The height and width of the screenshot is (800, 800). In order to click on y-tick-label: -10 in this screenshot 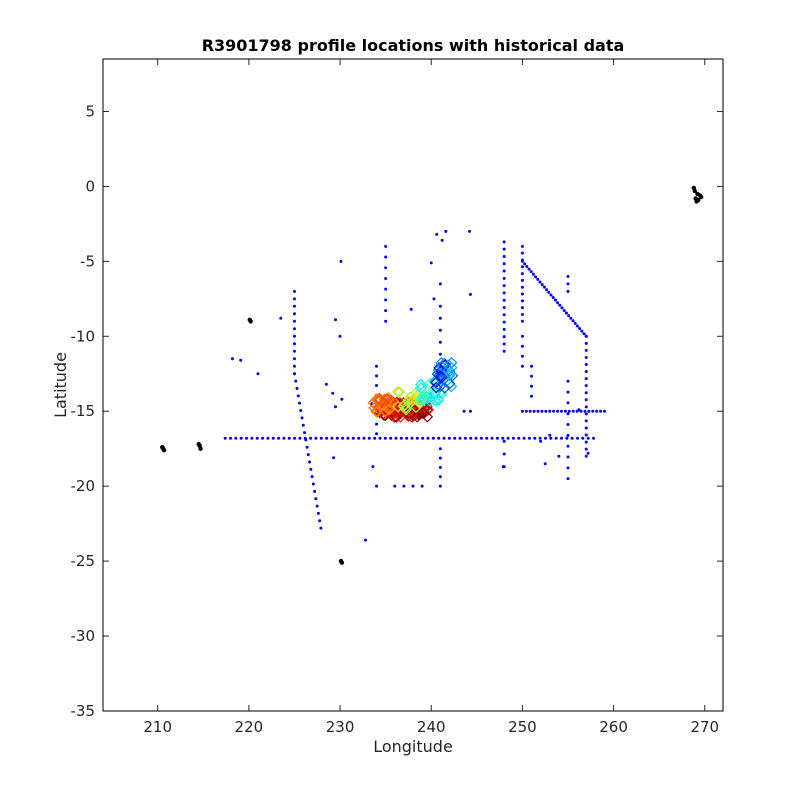, I will do `click(83, 336)`.